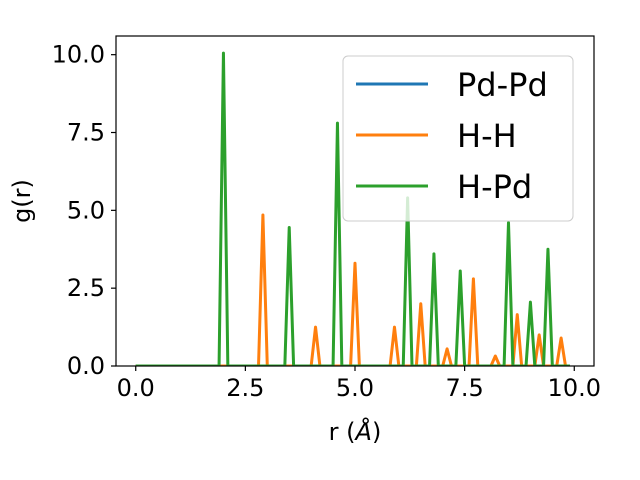 This screenshot has width=640, height=480. I want to click on y-tick-label: 10.0, so click(78, 55).